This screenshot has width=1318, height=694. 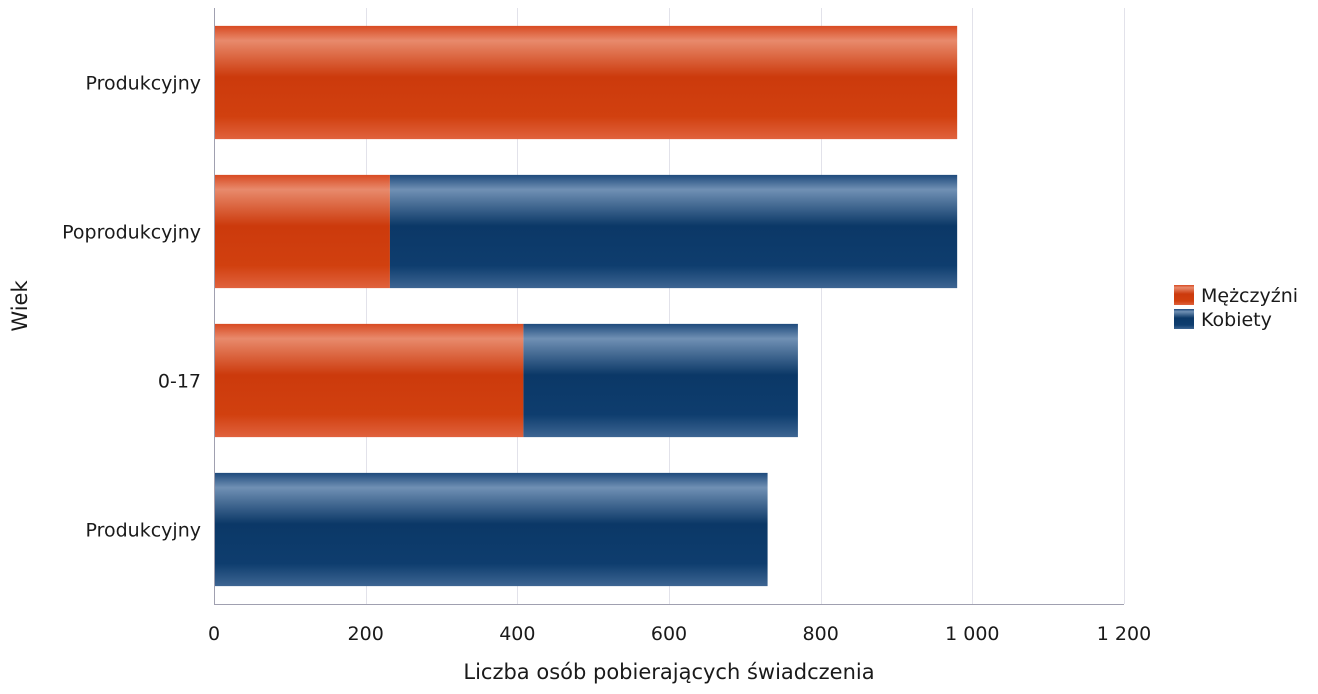 I want to click on x-tick-labels: 0 200 400 600 800 1 000 1 200, so click(x=679, y=634).